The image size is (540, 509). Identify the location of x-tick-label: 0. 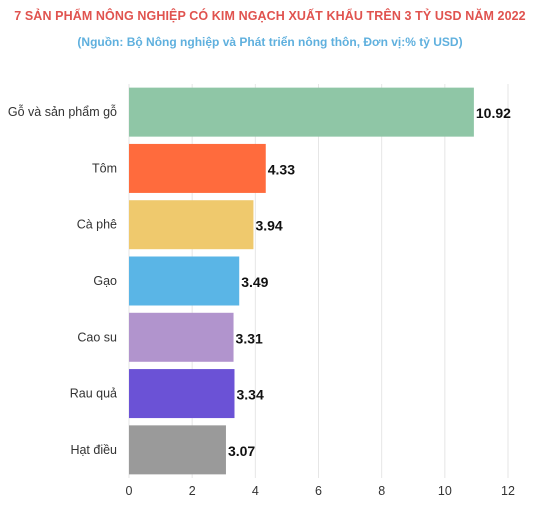
(129, 491).